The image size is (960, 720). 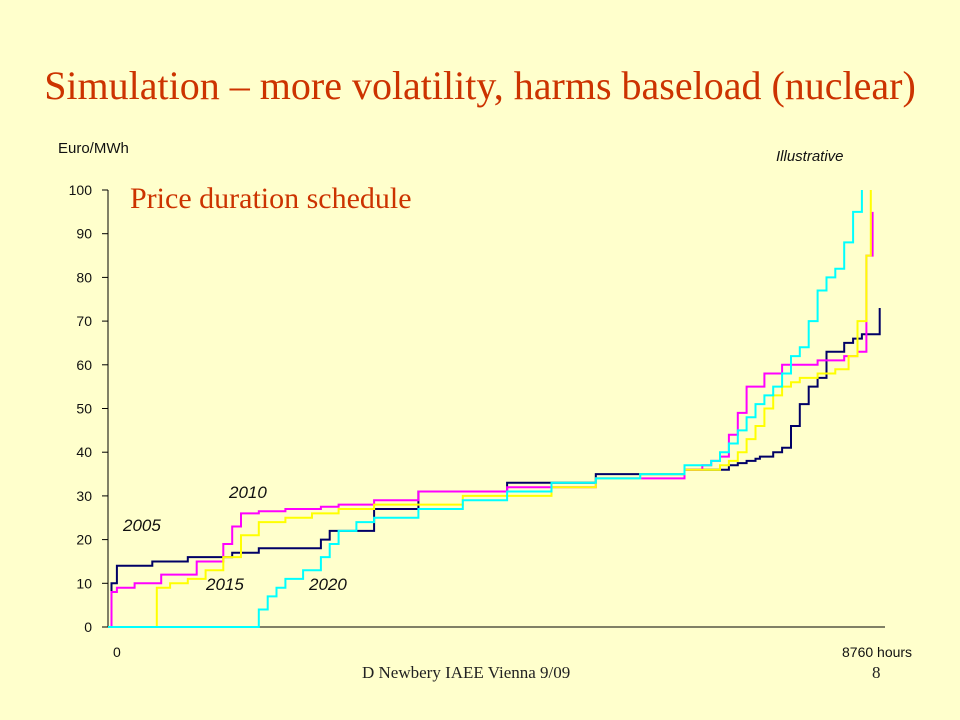 What do you see at coordinates (877, 652) in the screenshot?
I see `x-tick-end: 8760 hours` at bounding box center [877, 652].